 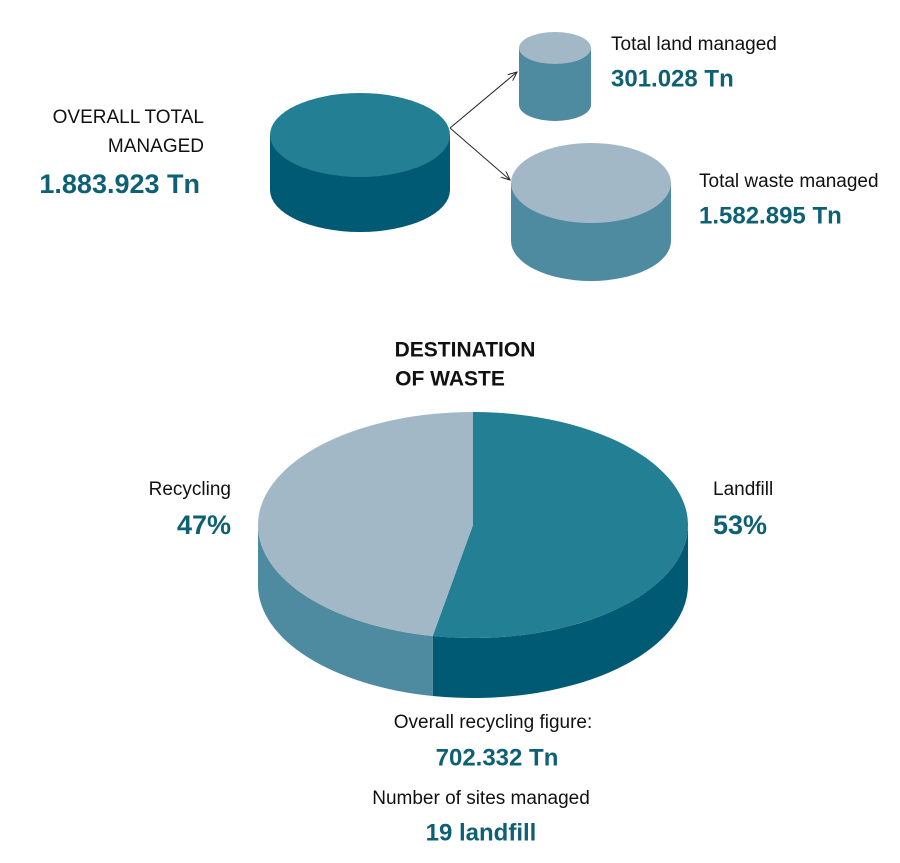 What do you see at coordinates (156, 146) in the screenshot?
I see `overall-label: MANAGED` at bounding box center [156, 146].